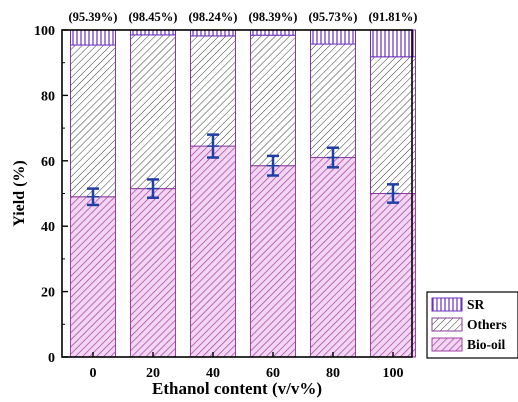 The width and height of the screenshot is (518, 402). What do you see at coordinates (48, 293) in the screenshot?
I see `y-tick-label-20: 20` at bounding box center [48, 293].